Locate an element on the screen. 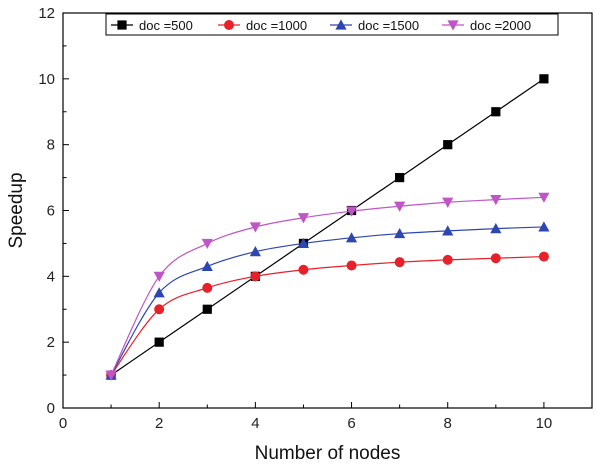 The width and height of the screenshot is (597, 466). legend-entry: doc =1500 is located at coordinates (374, 25).